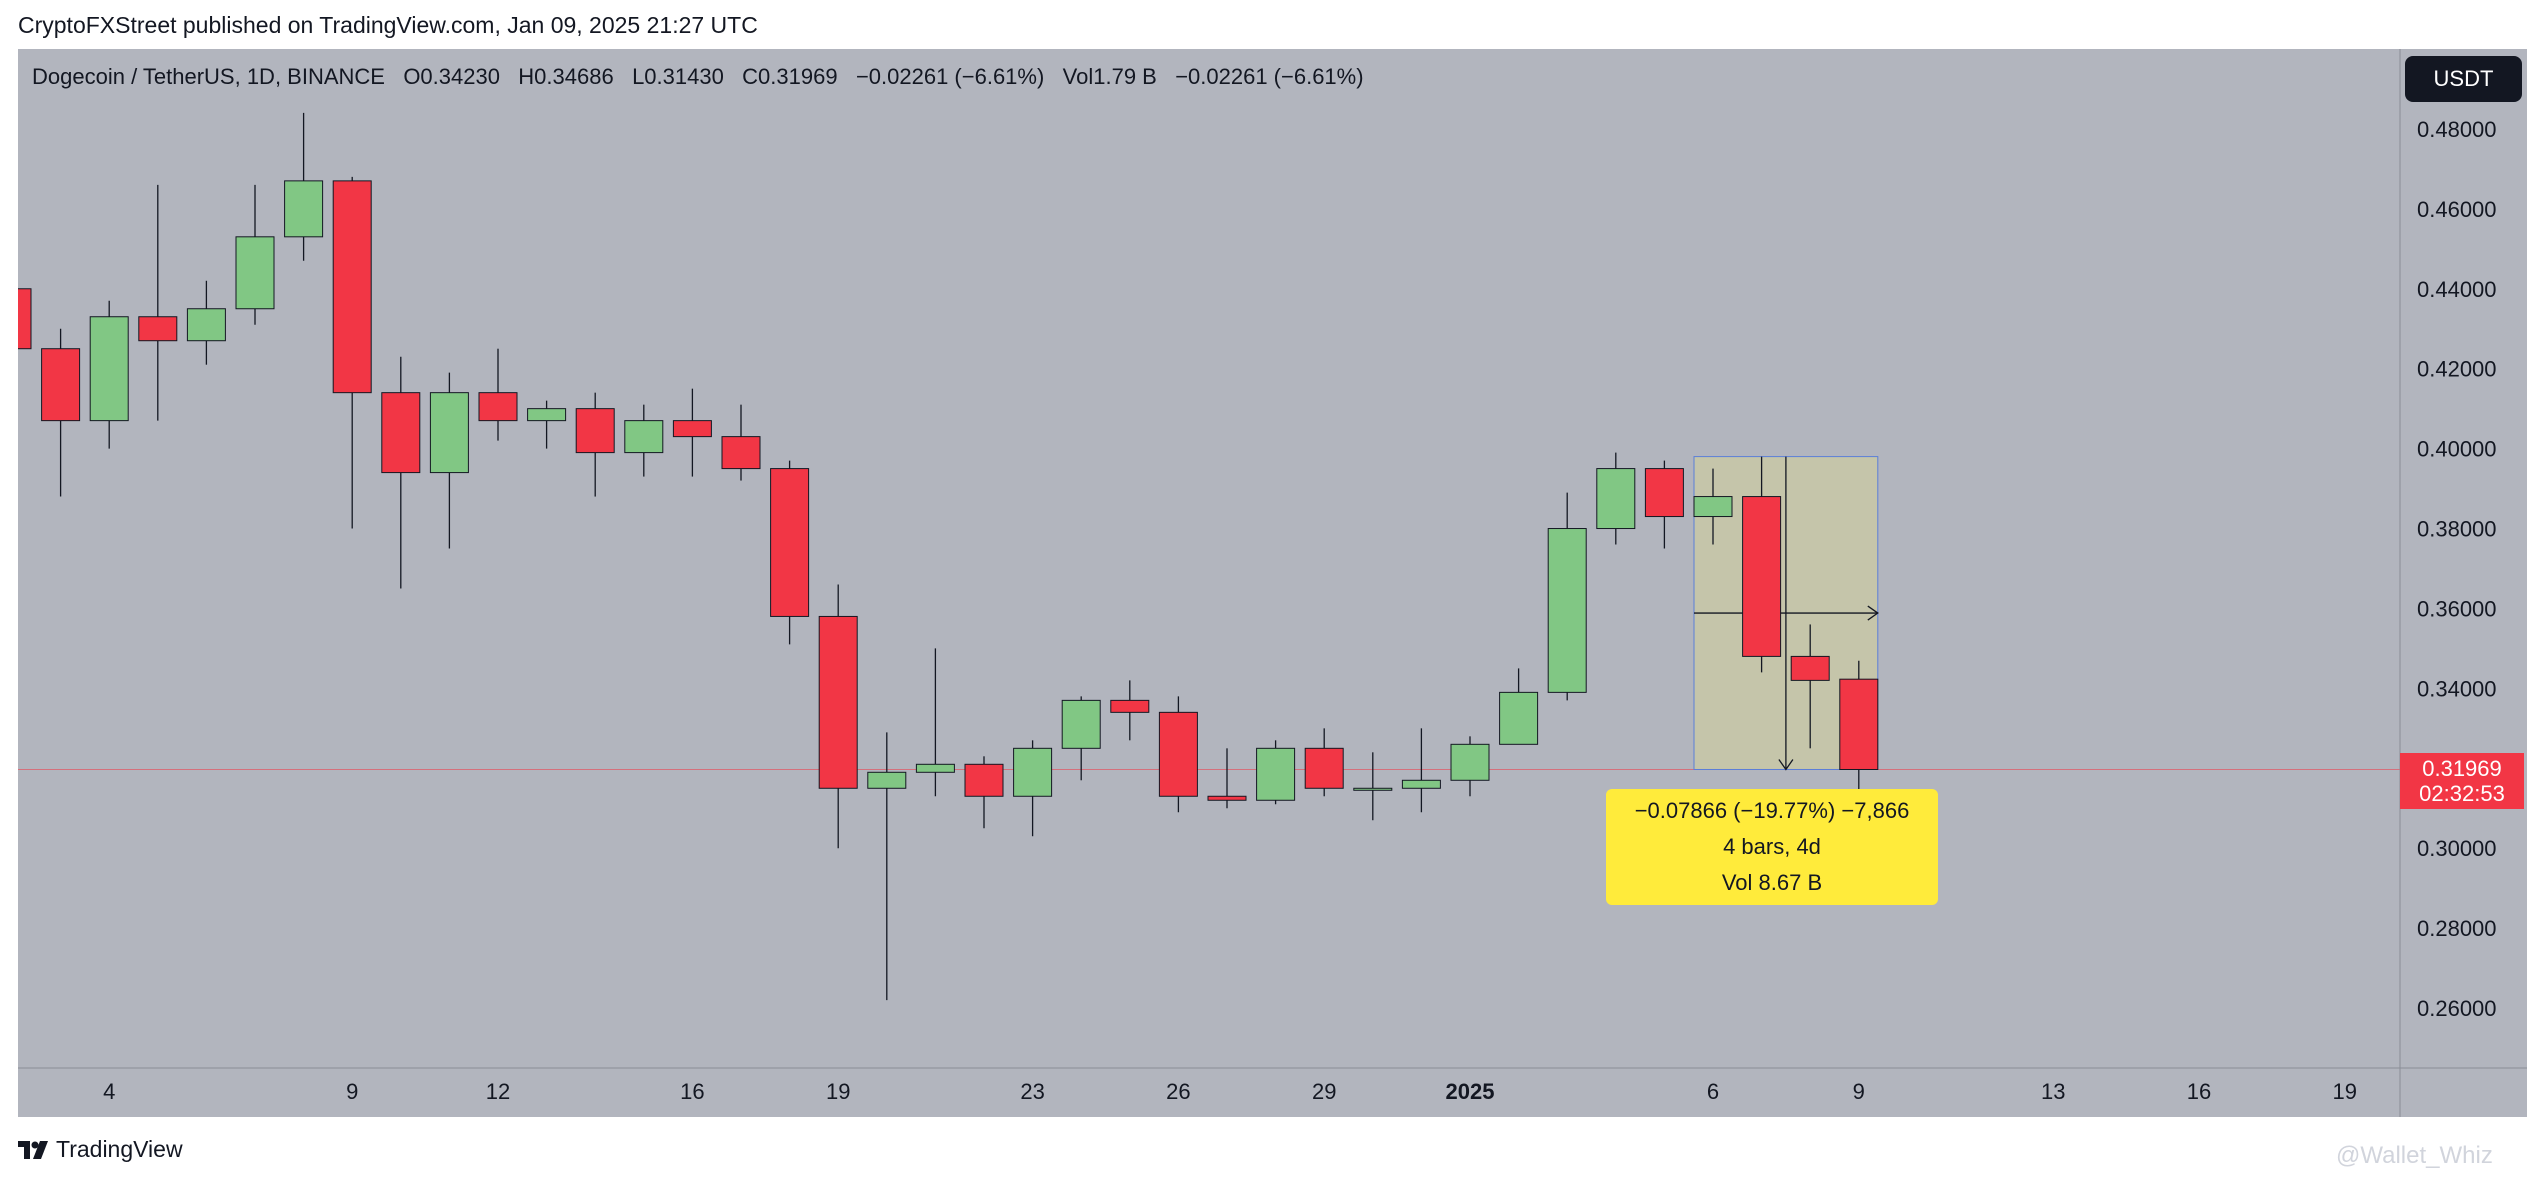 This screenshot has height=1181, width=2546. I want to click on legend-close: C0.31969, so click(790, 76).